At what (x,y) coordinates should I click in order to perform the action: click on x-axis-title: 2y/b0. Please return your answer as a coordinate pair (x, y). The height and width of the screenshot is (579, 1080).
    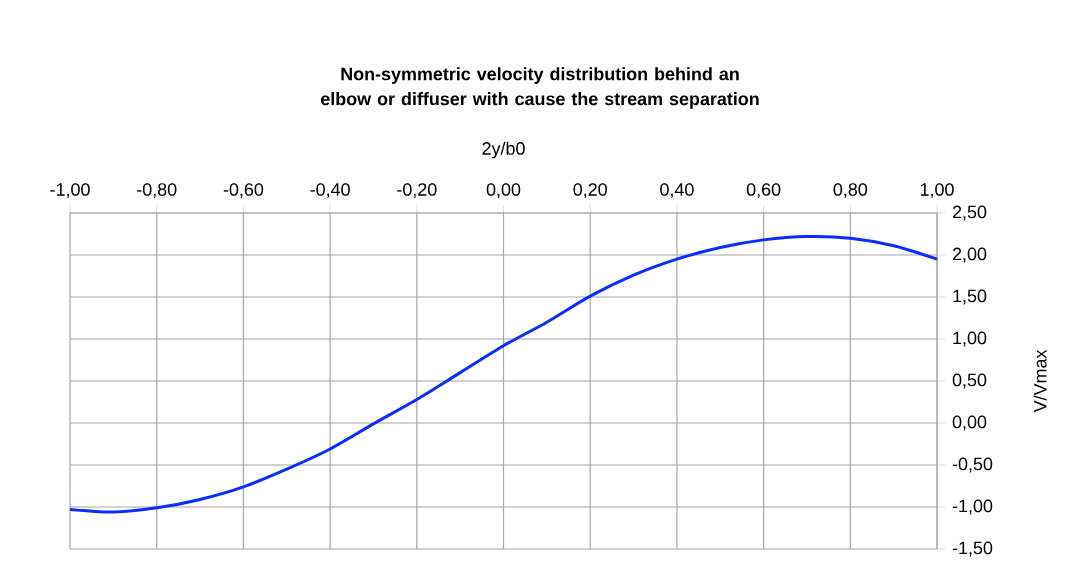
    Looking at the image, I should click on (503, 150).